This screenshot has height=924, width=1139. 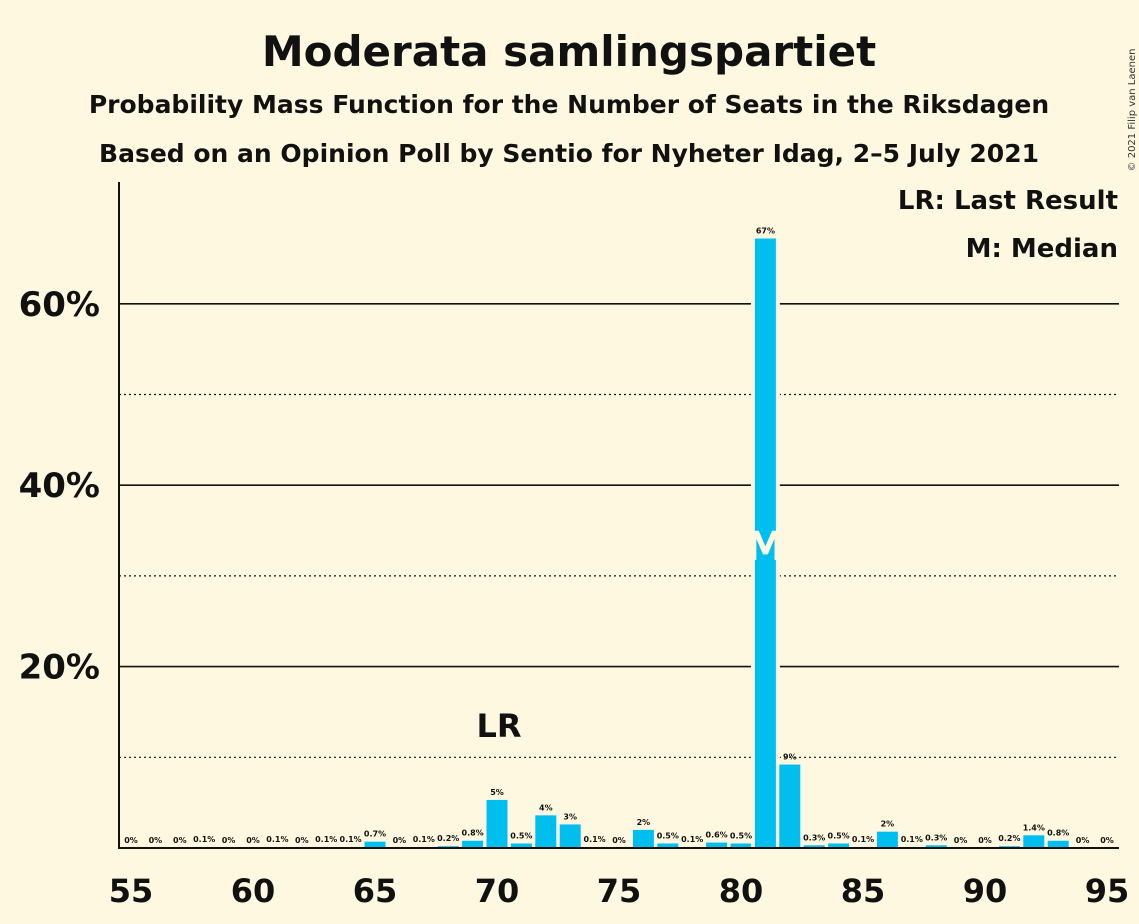 I want to click on x-tick-65: 65, so click(x=375, y=891).